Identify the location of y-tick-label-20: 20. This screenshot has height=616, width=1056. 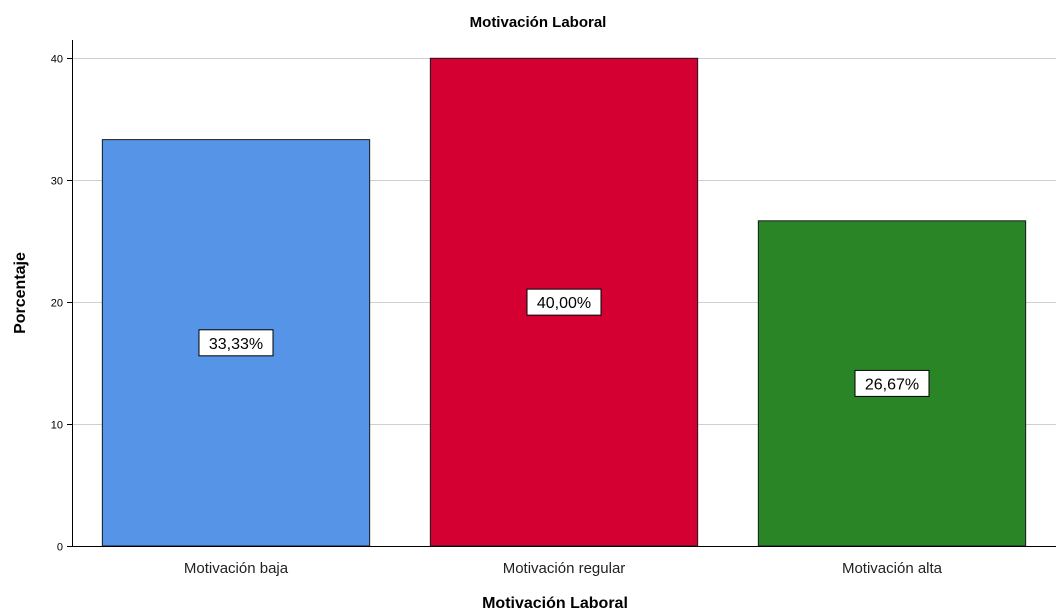
(57, 304).